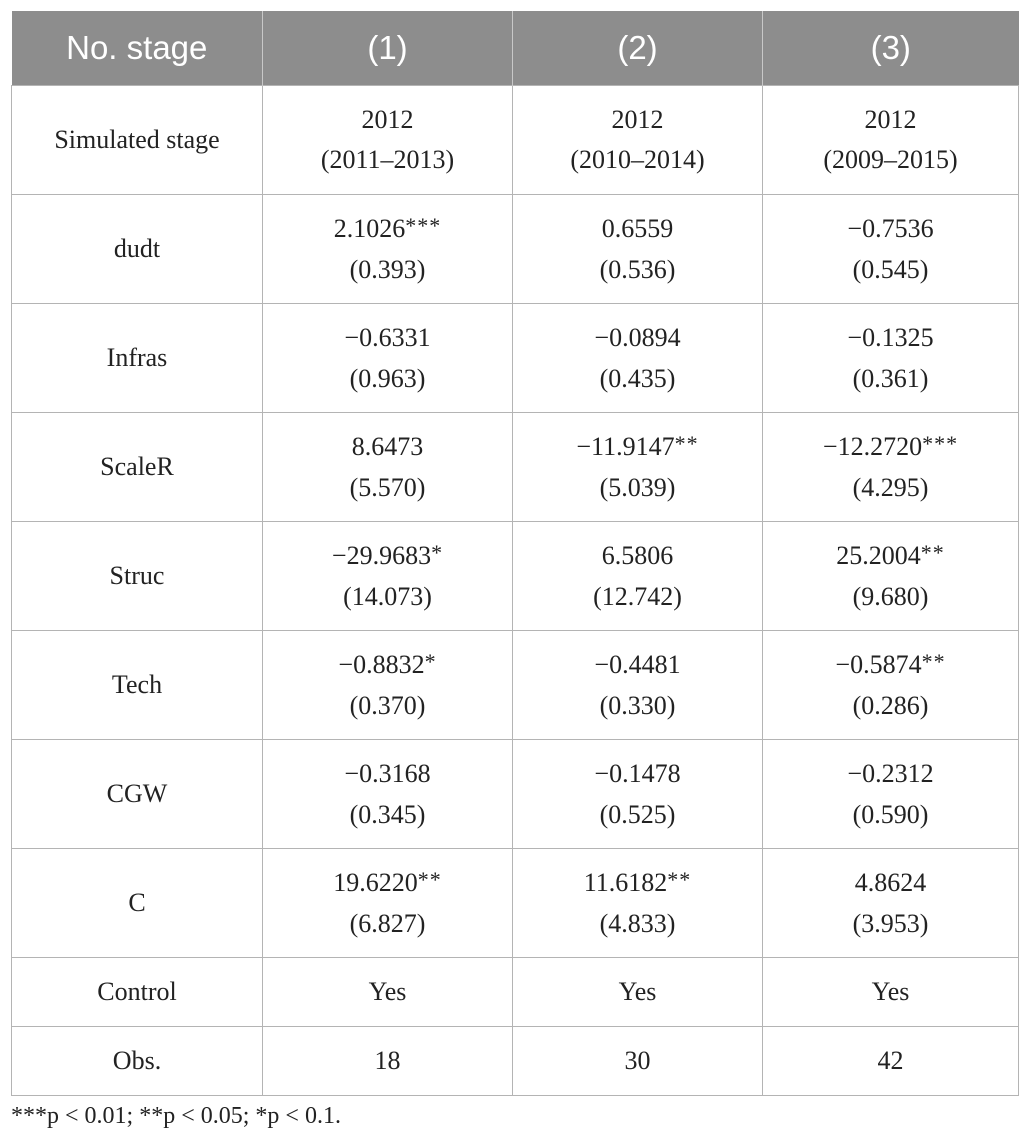 Image resolution: width=1026 pixels, height=1146 pixels. I want to click on row-obs: Obs. 18 30 42, so click(515, 1061).